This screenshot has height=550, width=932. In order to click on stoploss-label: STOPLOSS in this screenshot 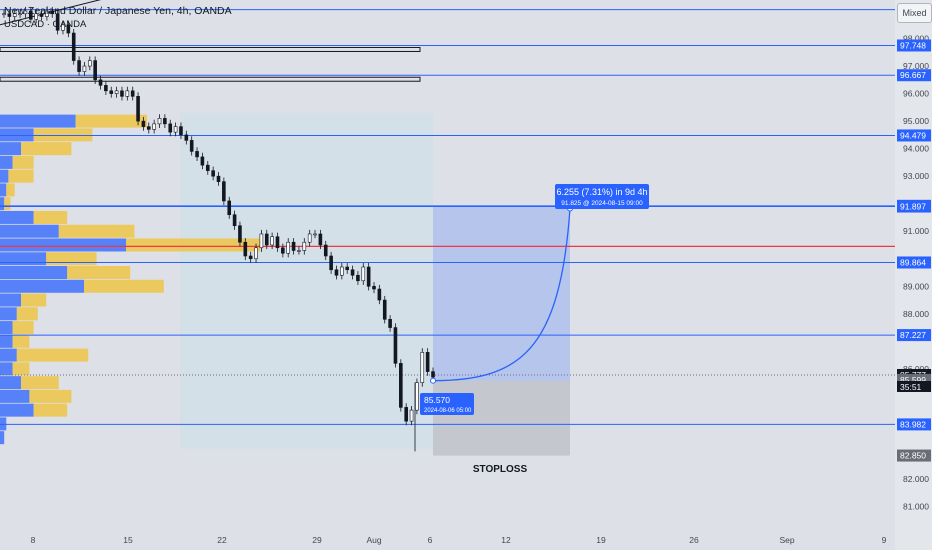, I will do `click(500, 469)`.